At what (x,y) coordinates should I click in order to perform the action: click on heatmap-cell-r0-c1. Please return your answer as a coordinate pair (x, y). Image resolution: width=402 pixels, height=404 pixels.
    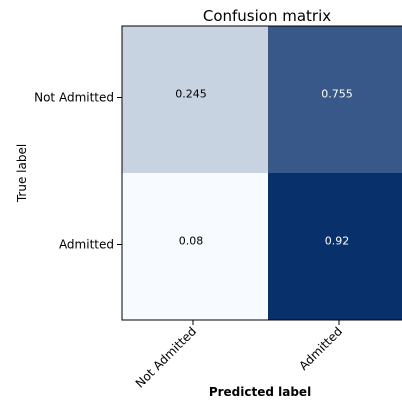
    Looking at the image, I should click on (335, 99).